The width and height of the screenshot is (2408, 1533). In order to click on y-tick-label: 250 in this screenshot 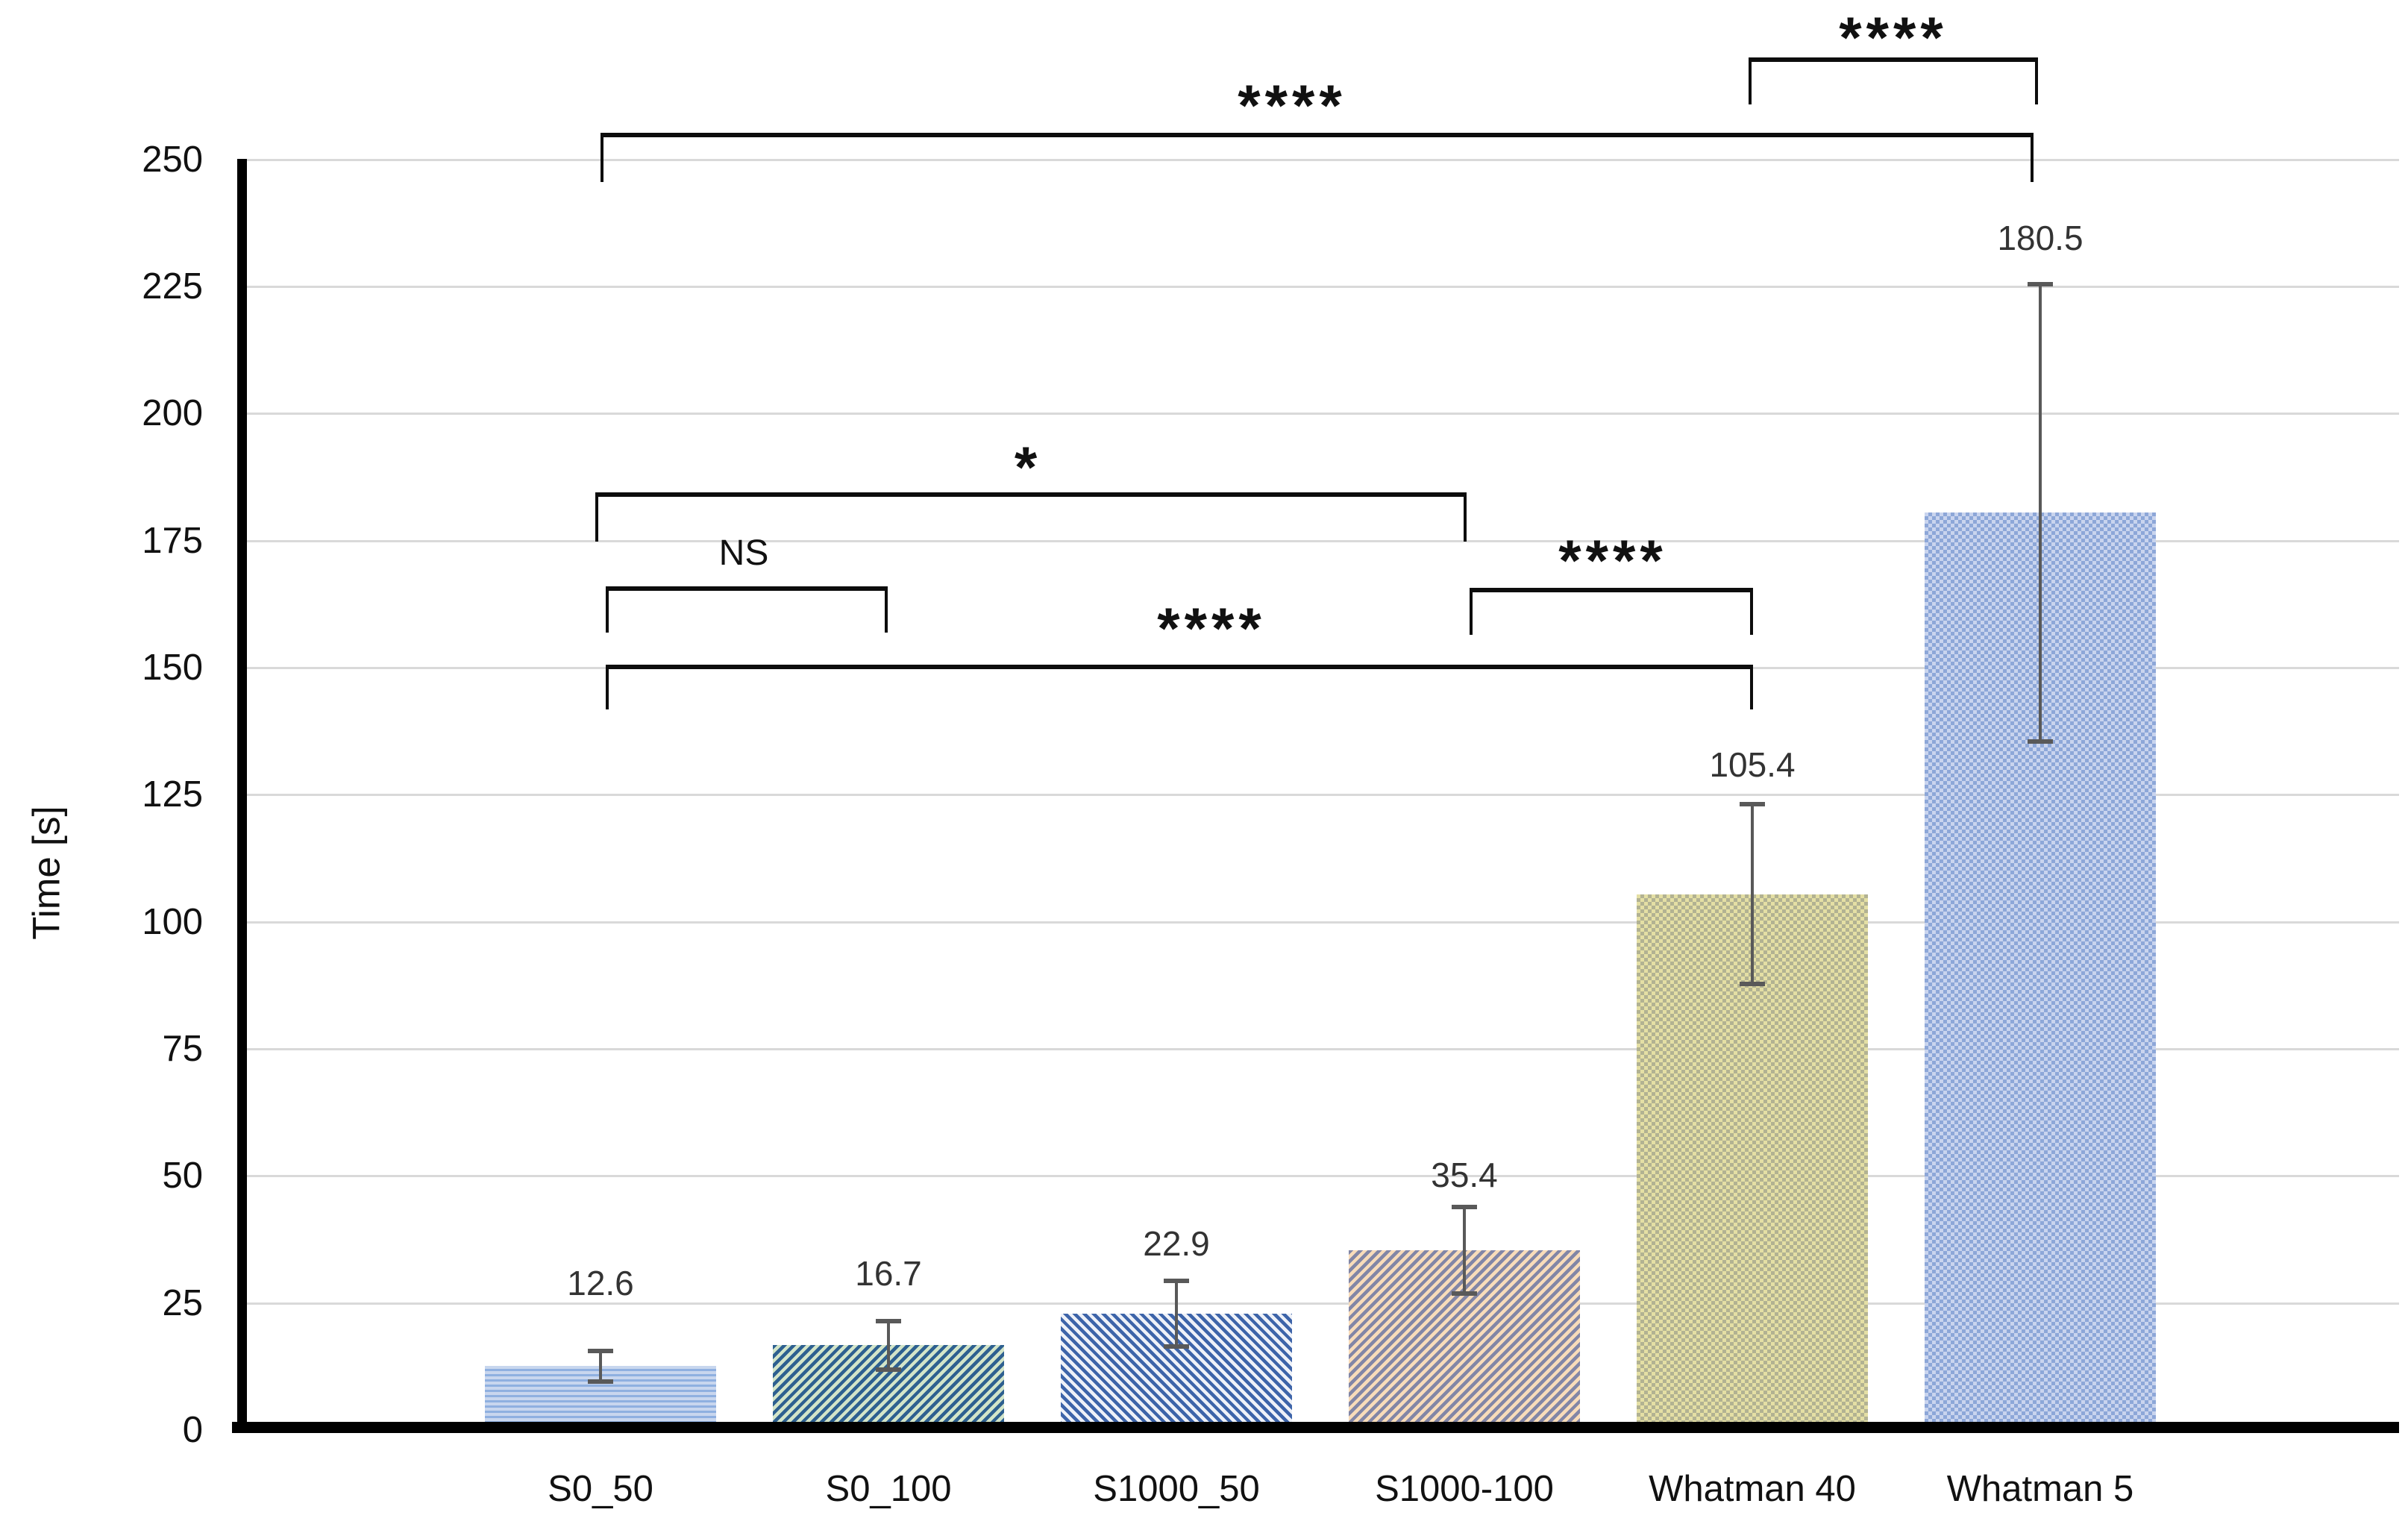, I will do `click(172, 160)`.